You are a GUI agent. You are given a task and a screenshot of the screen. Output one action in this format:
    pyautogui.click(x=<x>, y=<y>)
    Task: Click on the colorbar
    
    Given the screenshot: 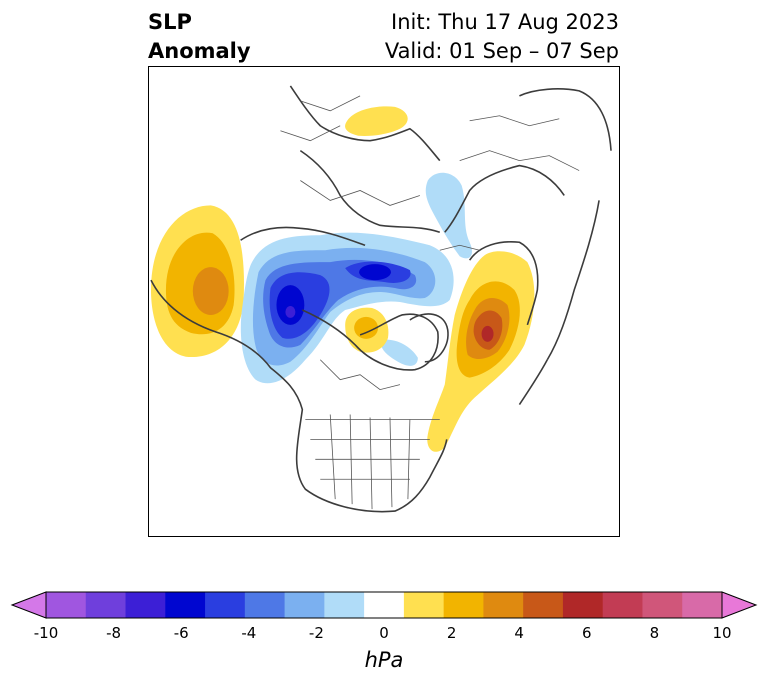 What is the action you would take?
    pyautogui.click(x=384, y=605)
    